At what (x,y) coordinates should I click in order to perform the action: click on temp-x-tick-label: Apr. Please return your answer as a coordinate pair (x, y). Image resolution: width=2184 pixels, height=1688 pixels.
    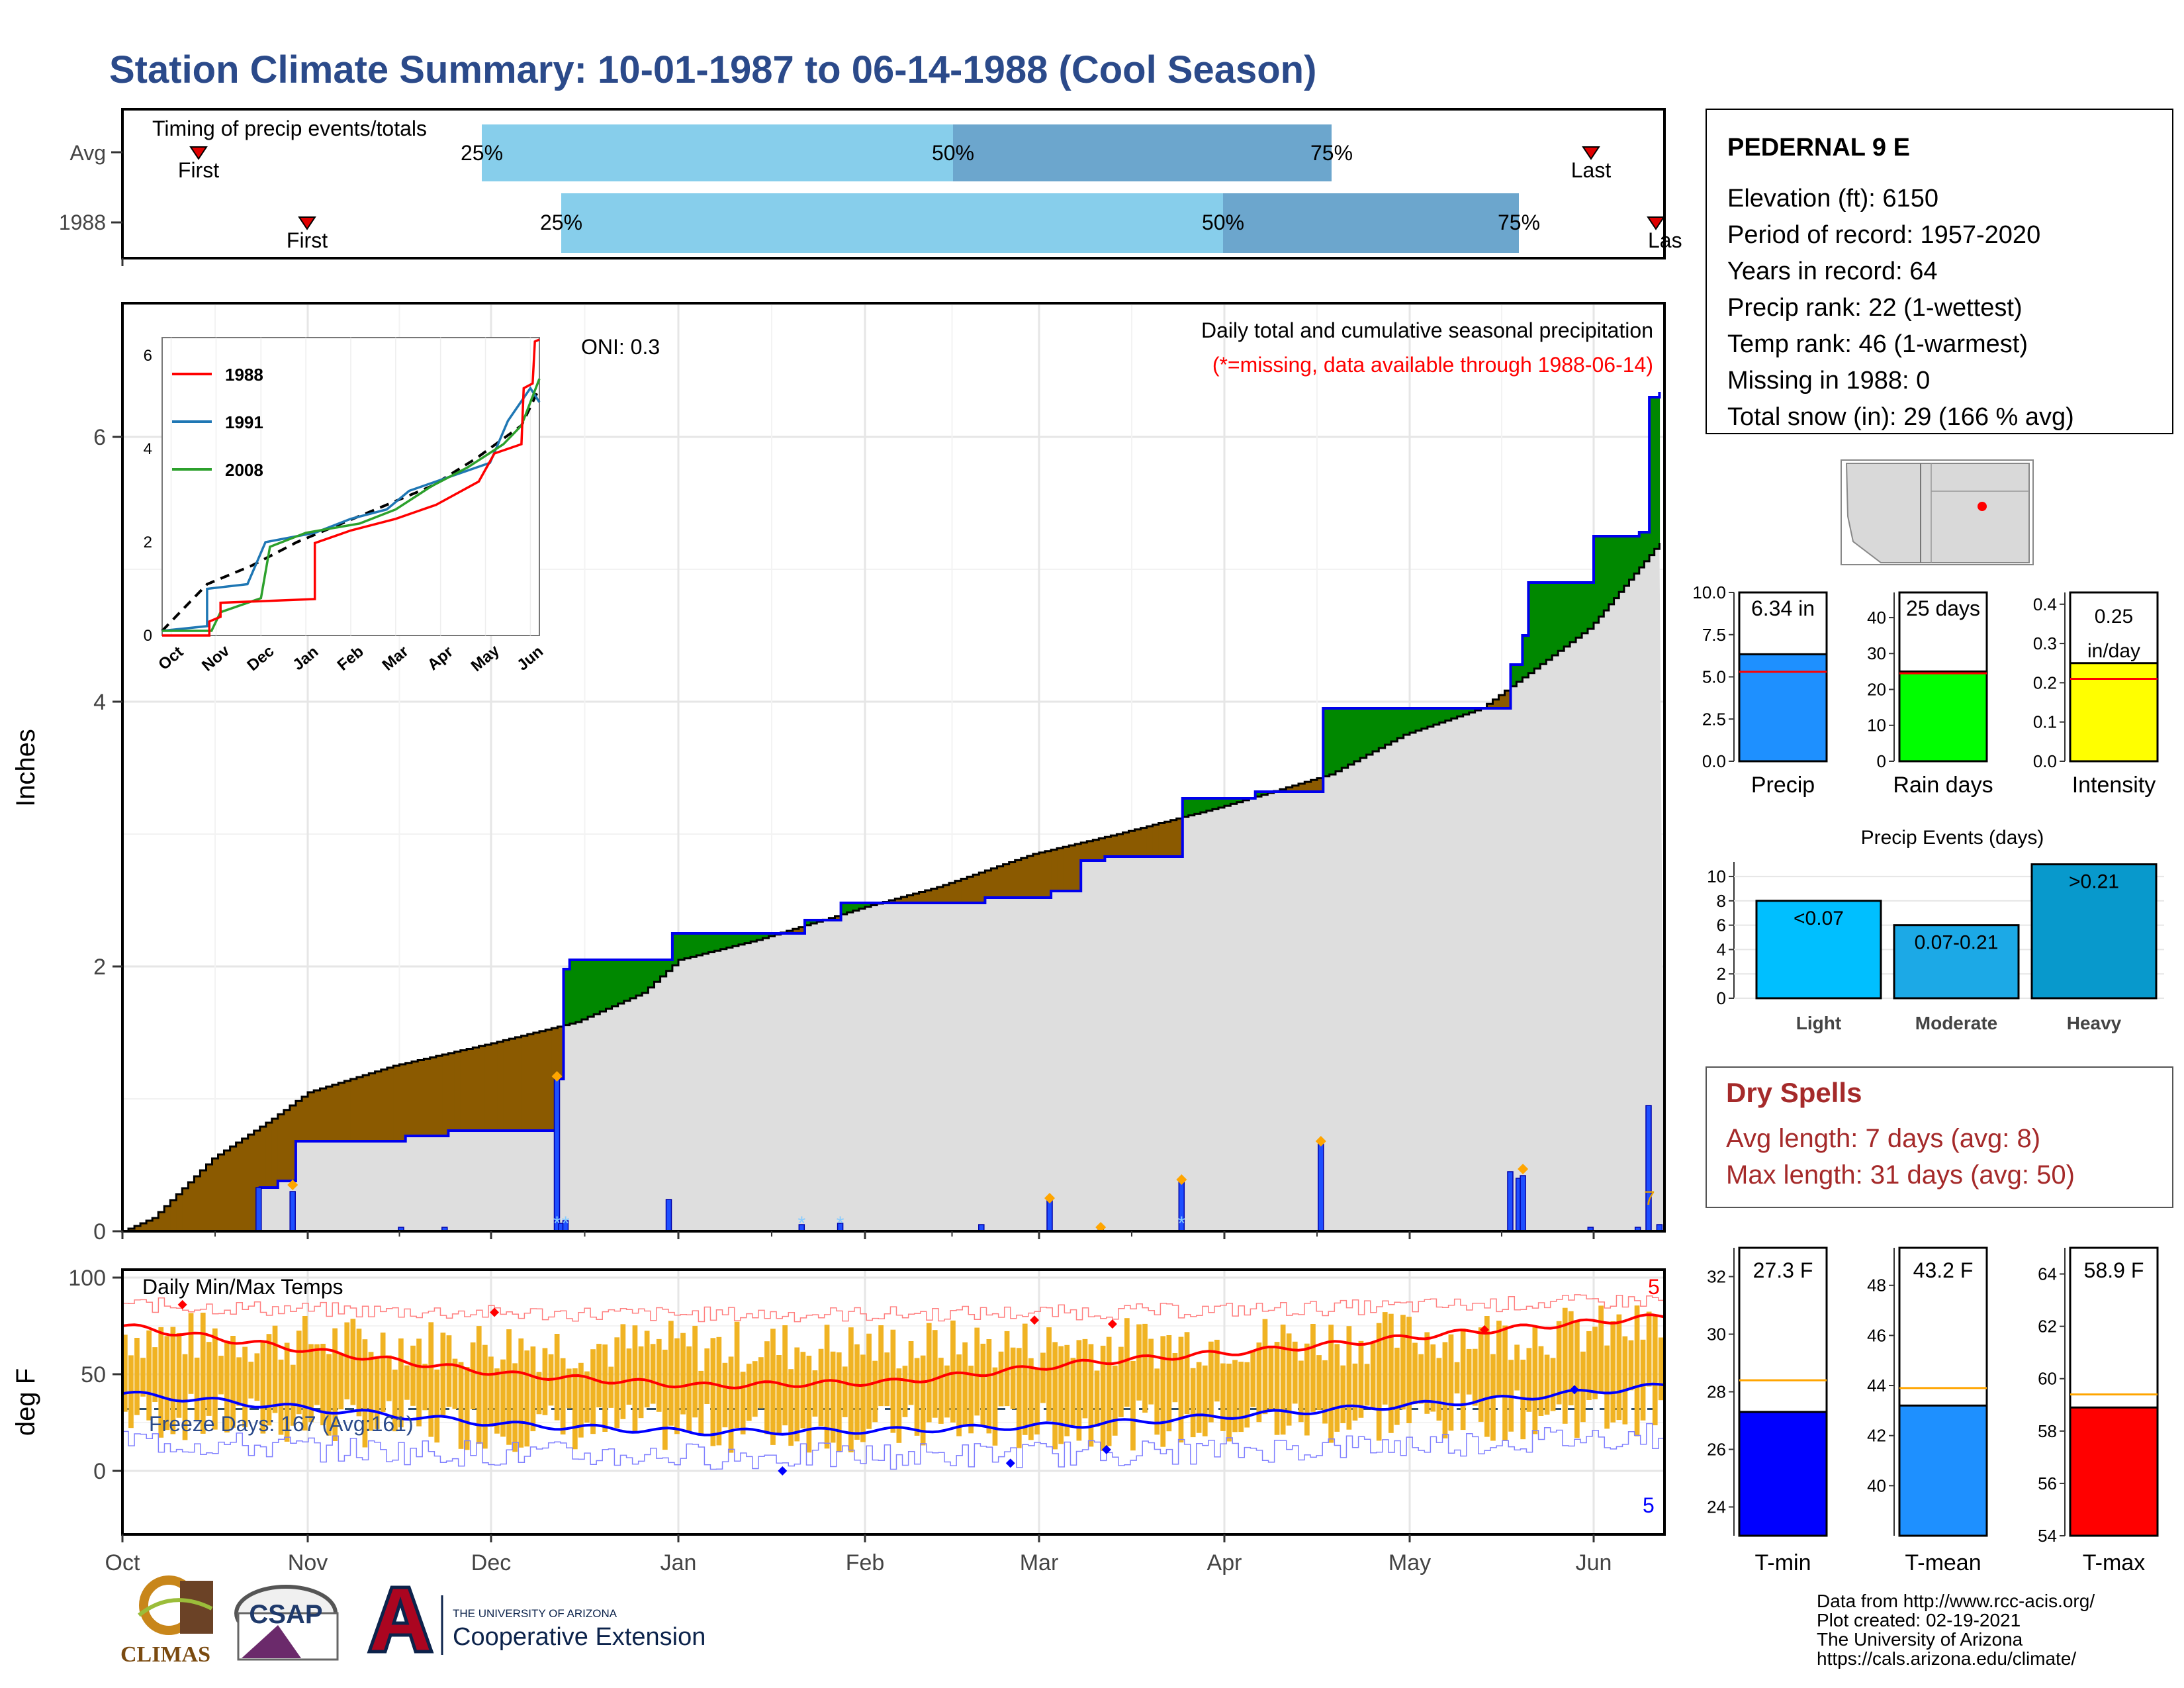
    Looking at the image, I should click on (1224, 1562).